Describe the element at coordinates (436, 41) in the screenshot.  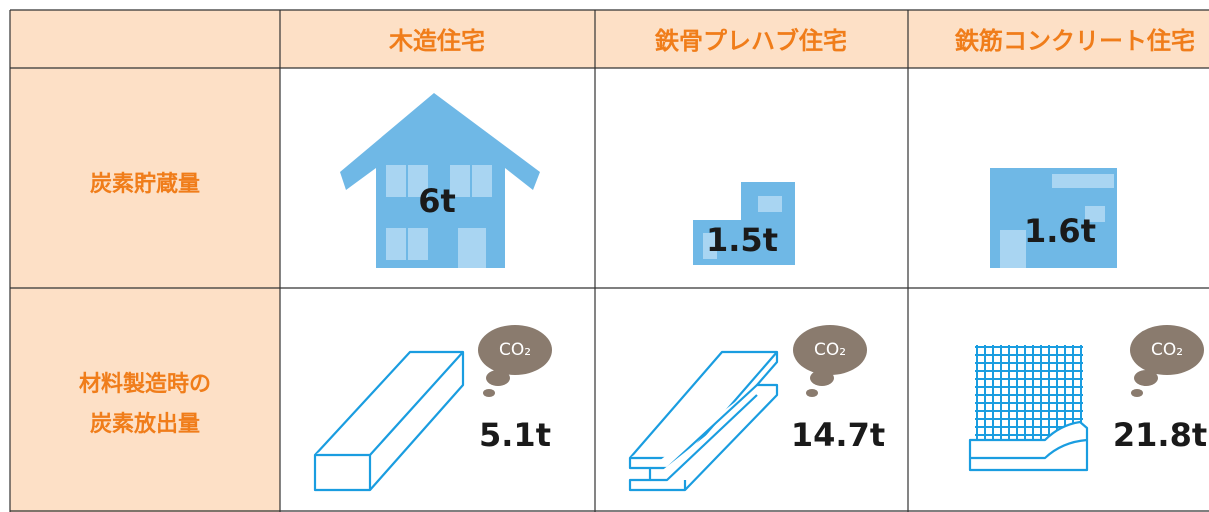
I see `column-header: 木造住宅` at that location.